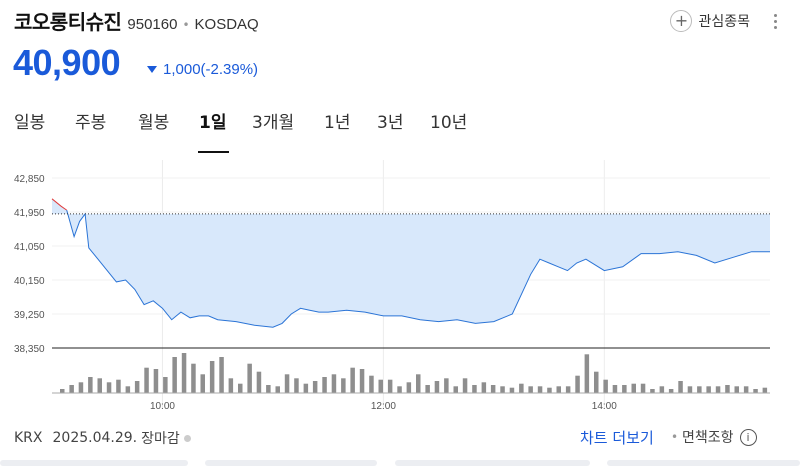  I want to click on tab-3months: 3개월, so click(273, 123).